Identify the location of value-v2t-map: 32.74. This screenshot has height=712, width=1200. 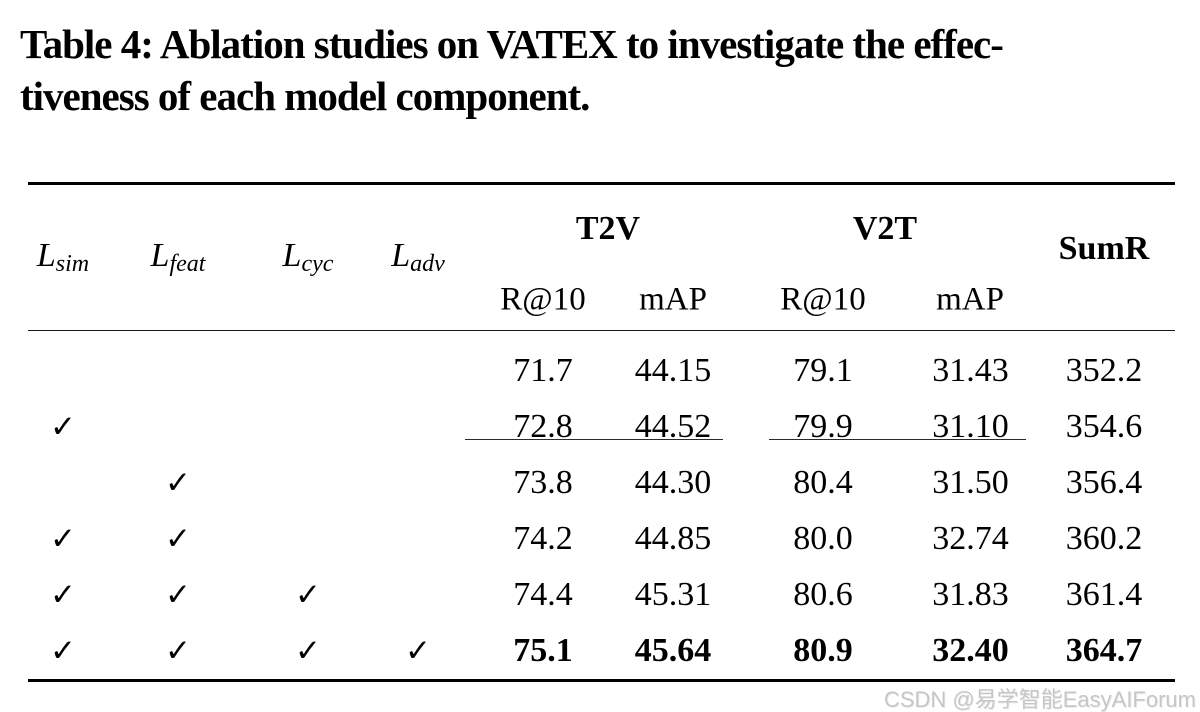
(970, 539).